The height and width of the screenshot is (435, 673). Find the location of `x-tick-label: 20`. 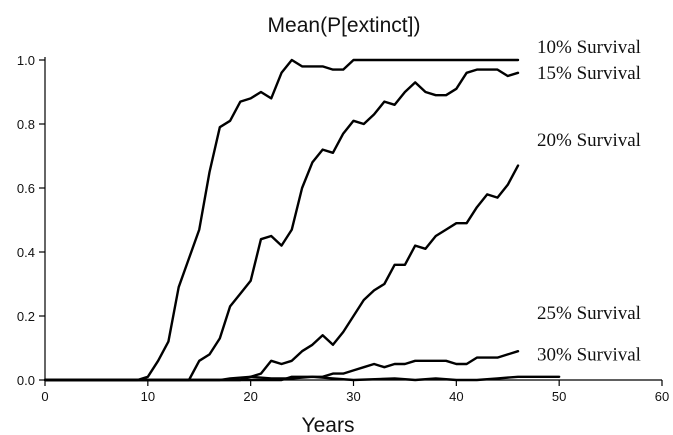

x-tick-label: 20 is located at coordinates (250, 396).